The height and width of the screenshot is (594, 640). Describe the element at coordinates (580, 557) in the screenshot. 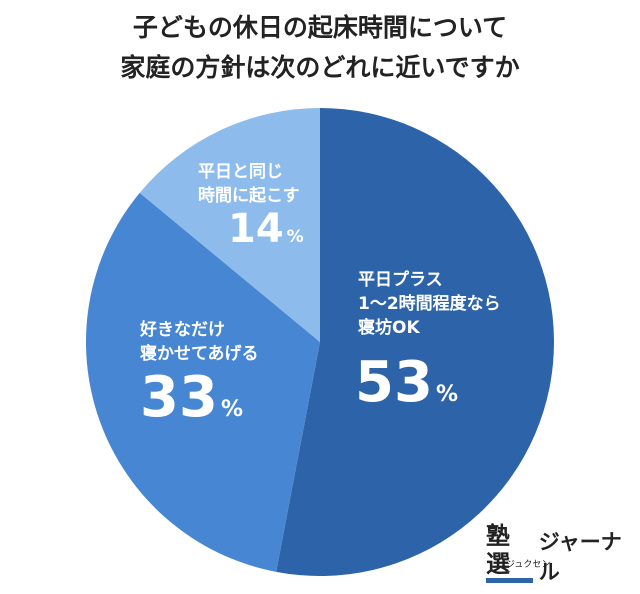

I see `logo-text: ジャーナル` at that location.